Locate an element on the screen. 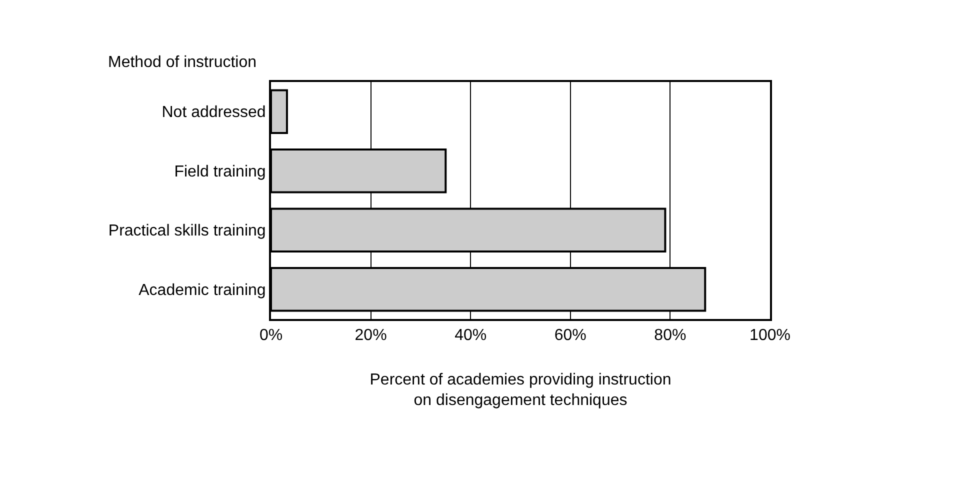  y-tick-label: Academic training is located at coordinates (202, 290).